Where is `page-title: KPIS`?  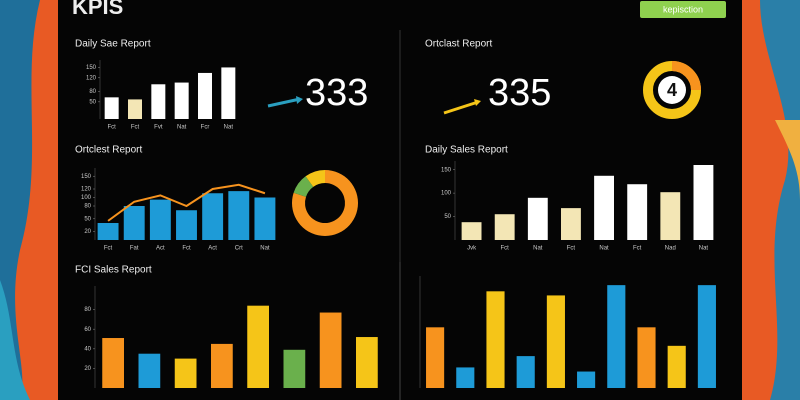
page-title: KPIS is located at coordinates (97, 9).